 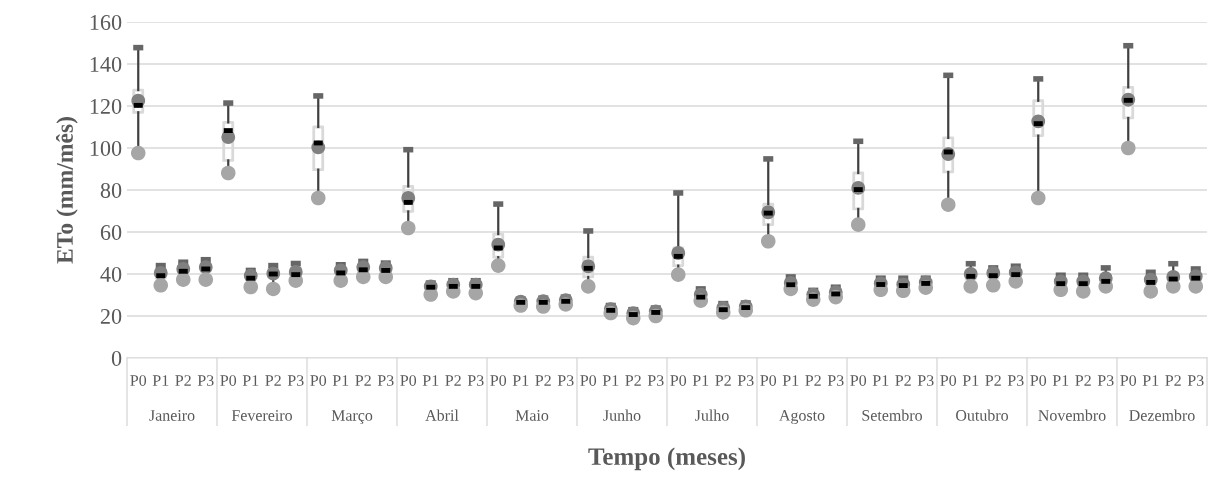 What do you see at coordinates (622, 415) in the screenshot?
I see `text: Junho` at bounding box center [622, 415].